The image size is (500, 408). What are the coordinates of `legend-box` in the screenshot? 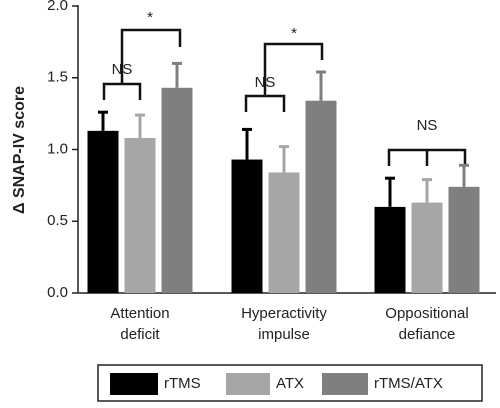 It's located at (290, 383).